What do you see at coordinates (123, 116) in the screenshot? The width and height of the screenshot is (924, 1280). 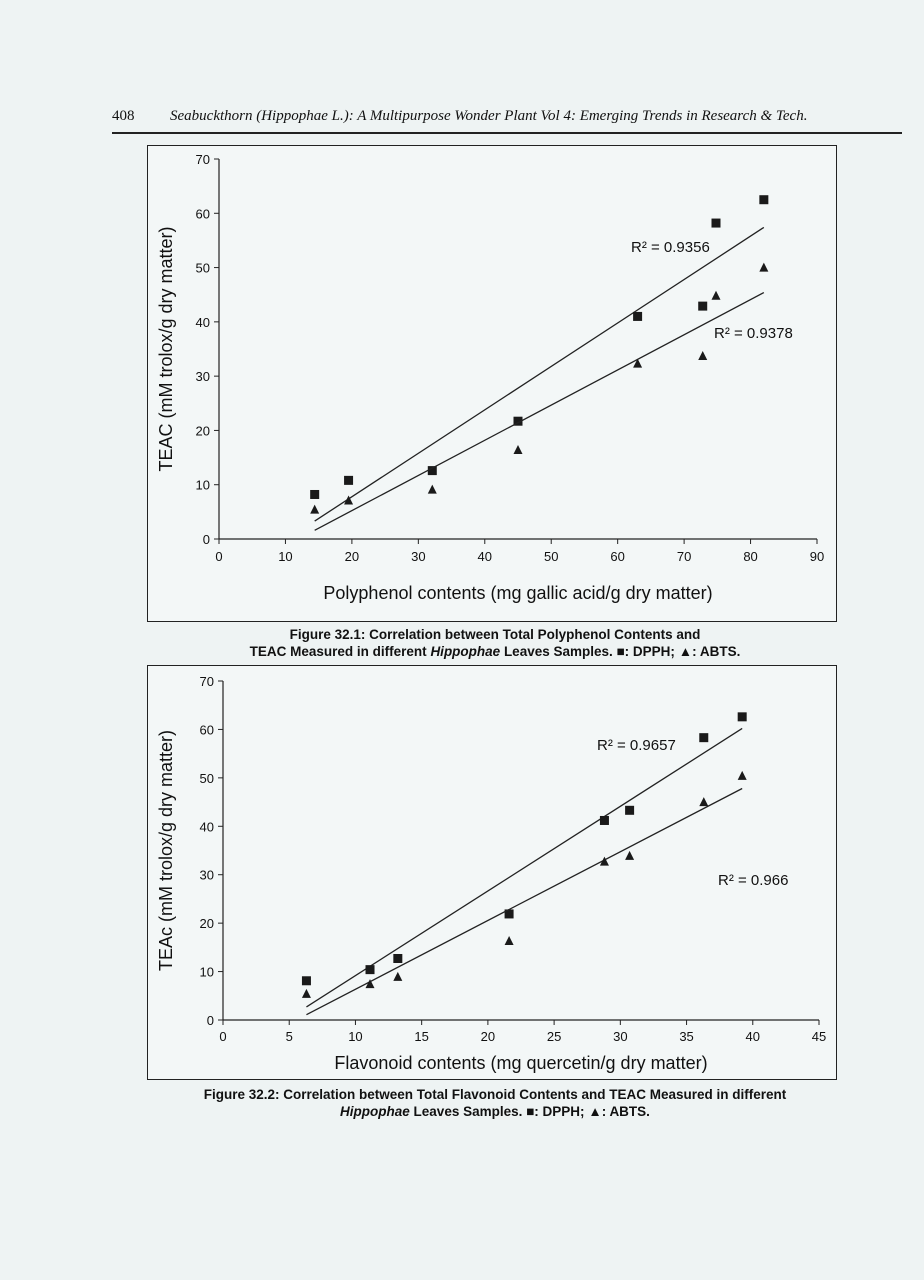 I see `page-number: 408` at bounding box center [123, 116].